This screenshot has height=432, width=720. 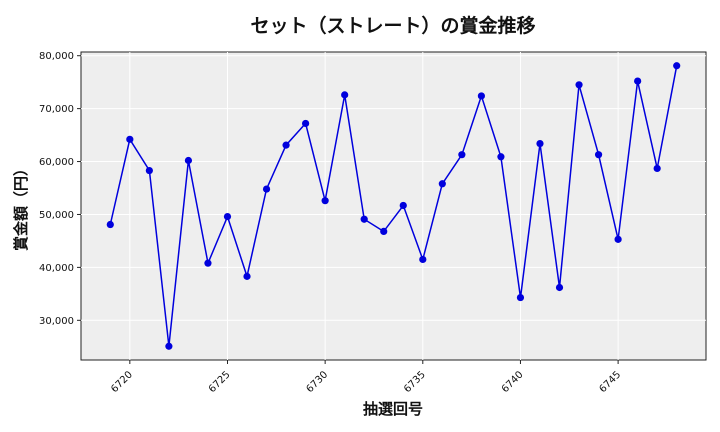 I want to click on x-axis-label: 抽選回号, so click(x=393, y=409).